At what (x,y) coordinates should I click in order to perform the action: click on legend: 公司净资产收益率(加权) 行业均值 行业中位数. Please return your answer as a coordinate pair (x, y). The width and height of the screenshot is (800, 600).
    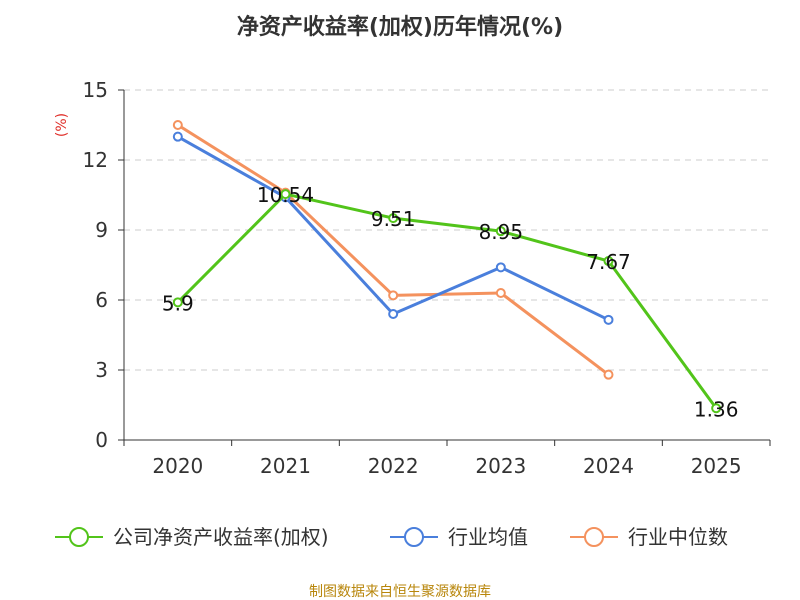
    Looking at the image, I should click on (391, 537).